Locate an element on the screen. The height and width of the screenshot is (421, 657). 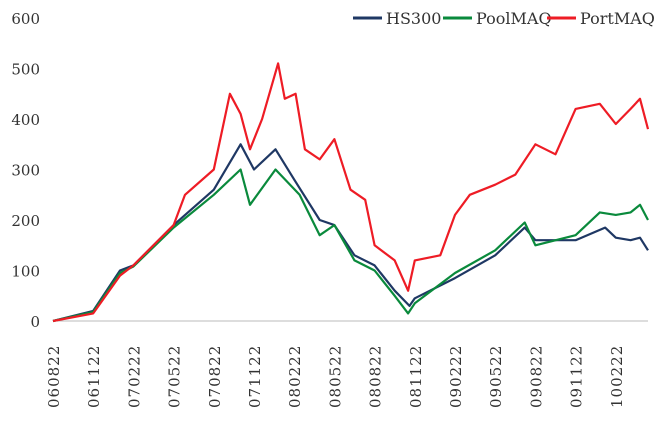
x-tick-label: 070222 is located at coordinates (134, 376).